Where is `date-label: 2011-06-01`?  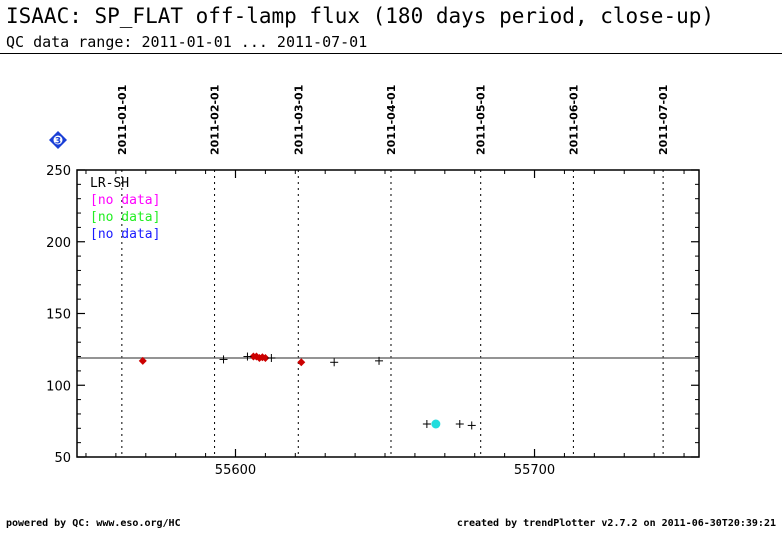 date-label: 2011-06-01 is located at coordinates (573, 120).